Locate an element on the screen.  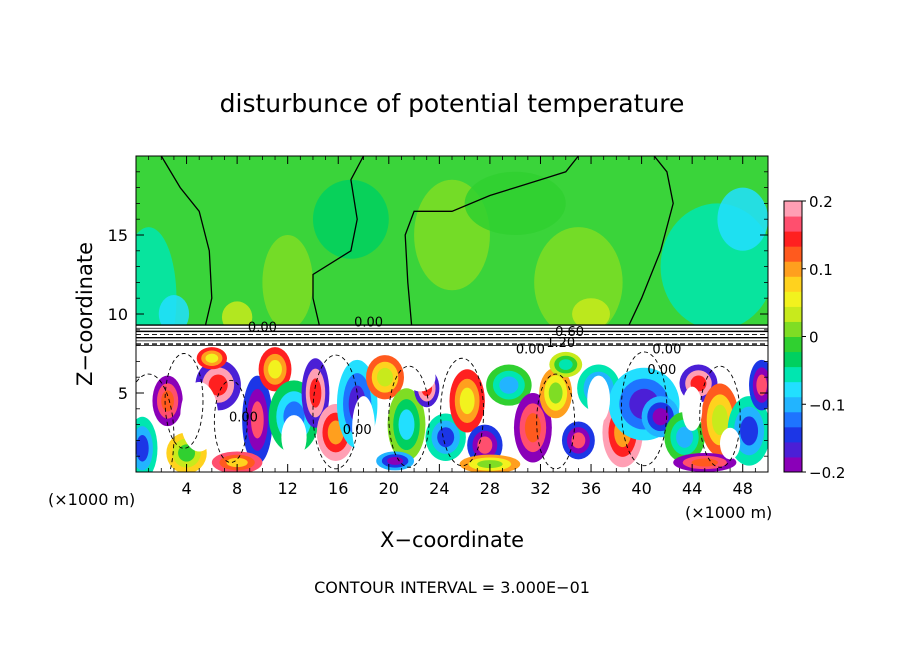
colorbar-tick-label: 0 is located at coordinates (814, 338).